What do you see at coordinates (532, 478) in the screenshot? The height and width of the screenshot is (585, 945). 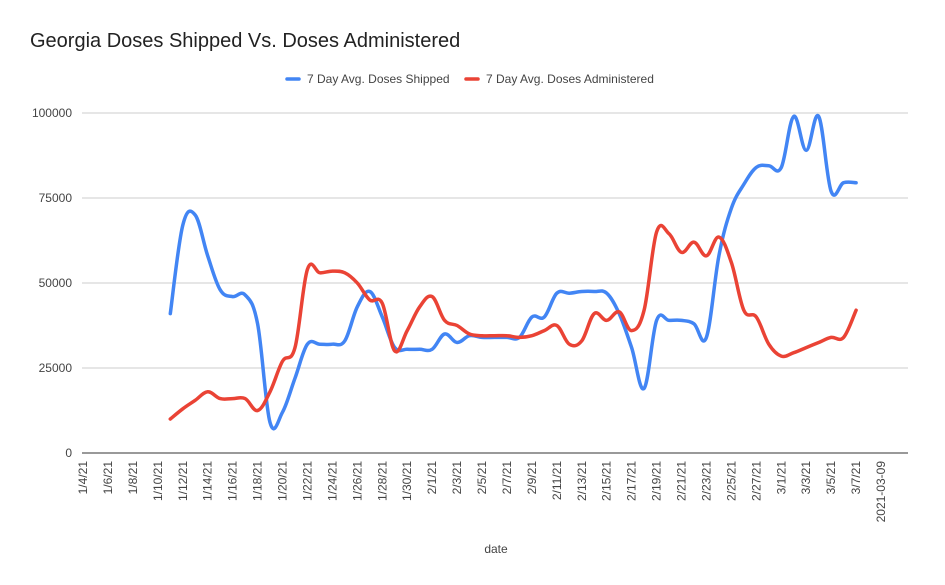 I see `x-tick-label: 2/9/21` at bounding box center [532, 478].